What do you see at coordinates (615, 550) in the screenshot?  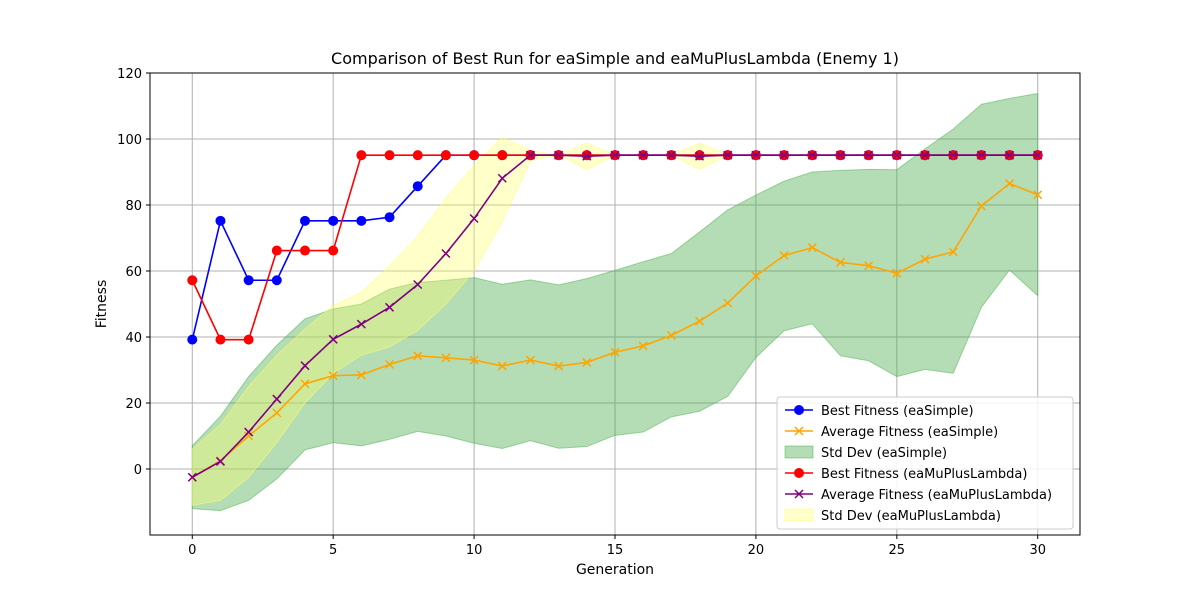 I see `x-tick-label: 15` at bounding box center [615, 550].